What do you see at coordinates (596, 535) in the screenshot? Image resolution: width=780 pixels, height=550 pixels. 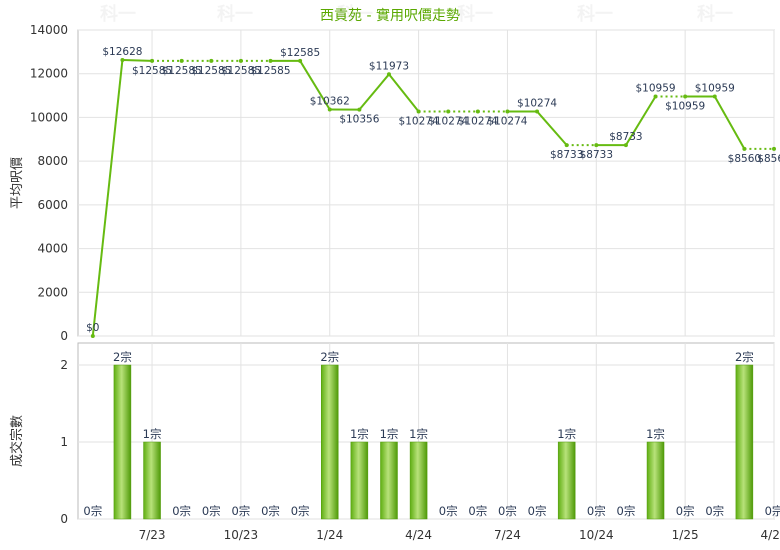 I see `x-tick-label: 10/24` at bounding box center [596, 535].